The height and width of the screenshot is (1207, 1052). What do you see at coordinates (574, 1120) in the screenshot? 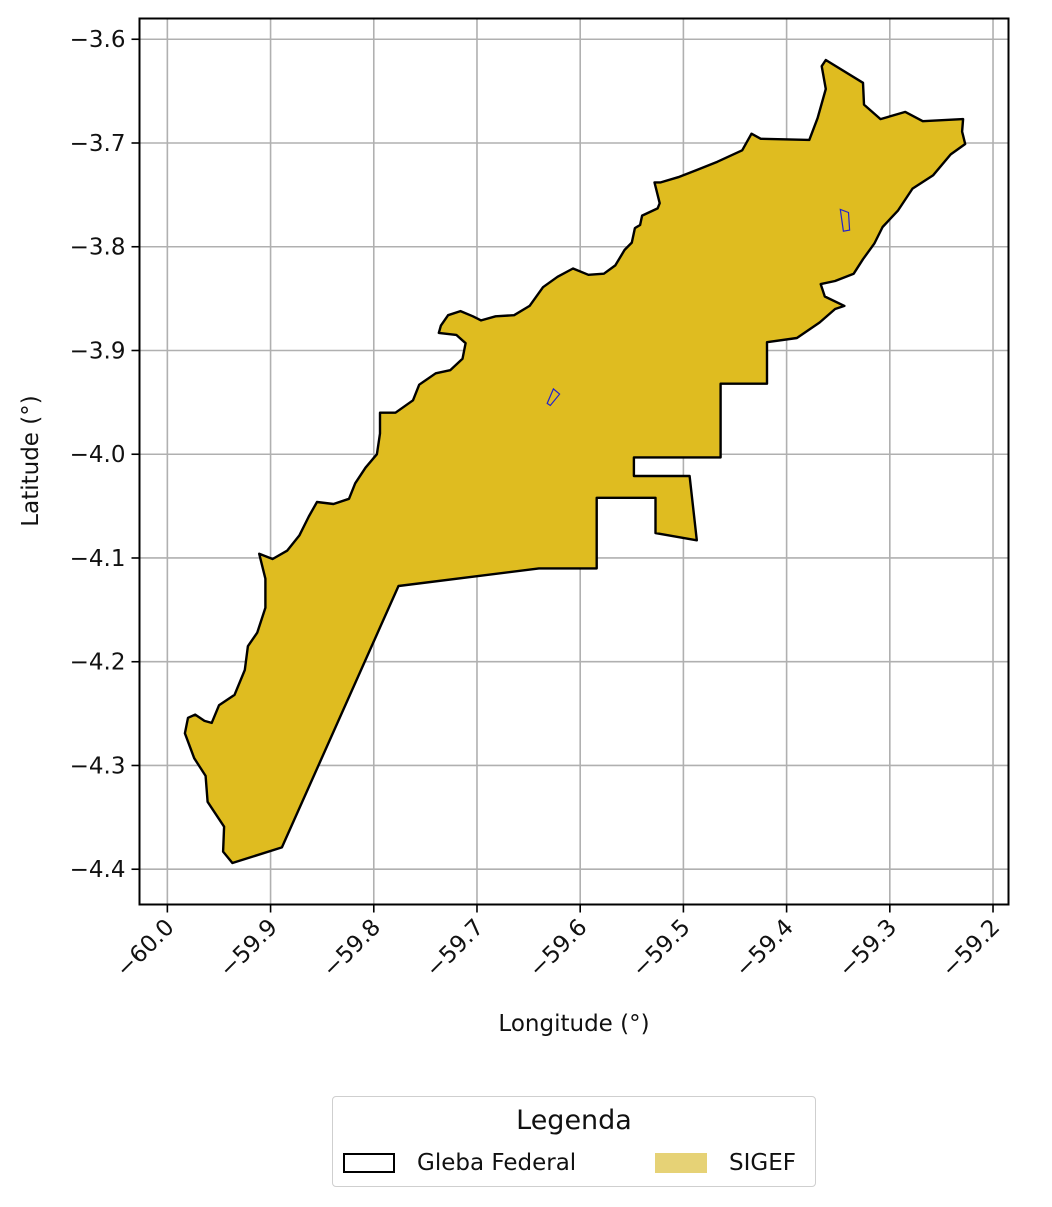
I see `legend-title: Legenda` at bounding box center [574, 1120].